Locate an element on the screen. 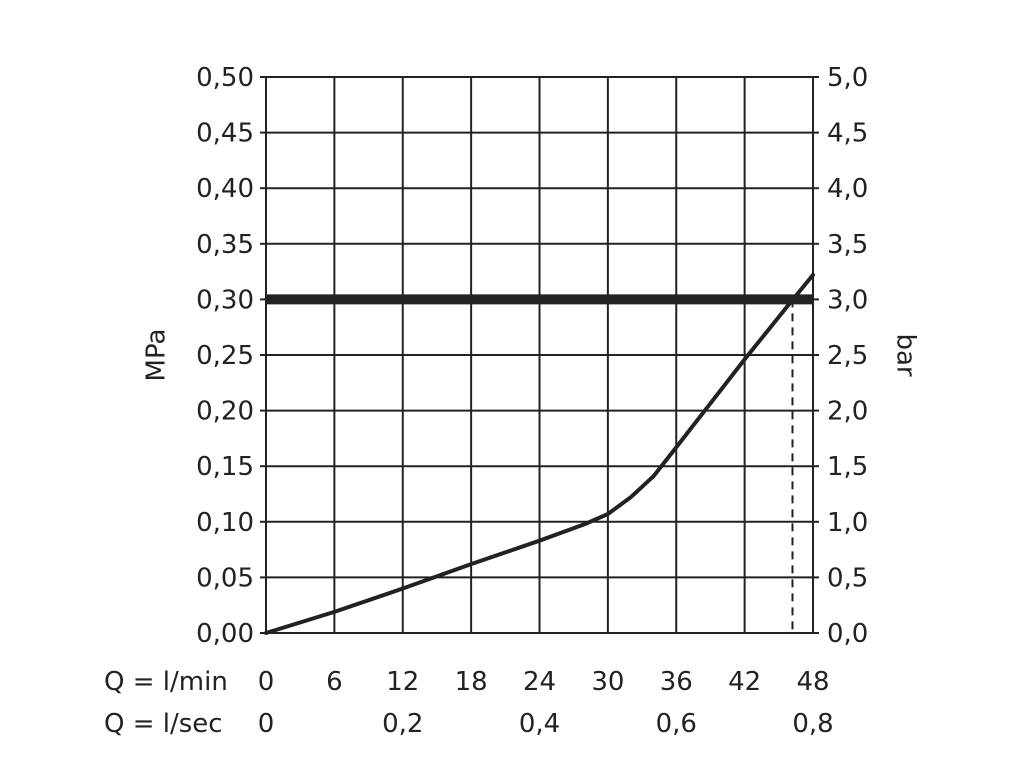  x-axis-row-label-lsec: Q = l/sec is located at coordinates (163, 724).